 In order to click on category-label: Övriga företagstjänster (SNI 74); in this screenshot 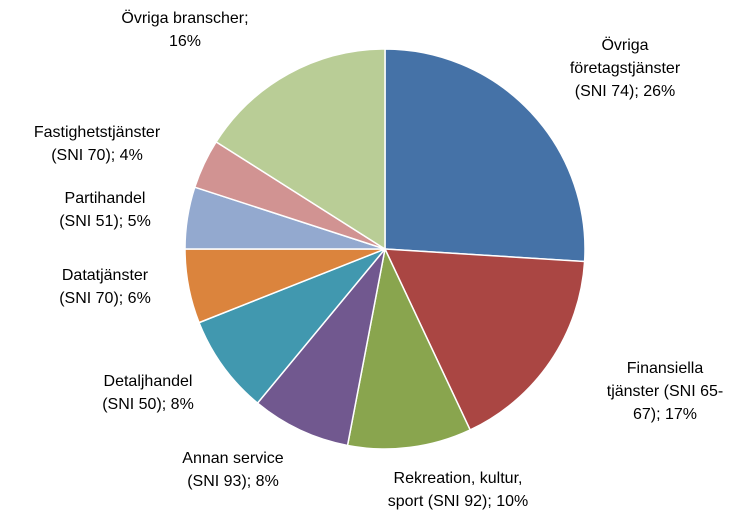, I will do `click(625, 68)`.